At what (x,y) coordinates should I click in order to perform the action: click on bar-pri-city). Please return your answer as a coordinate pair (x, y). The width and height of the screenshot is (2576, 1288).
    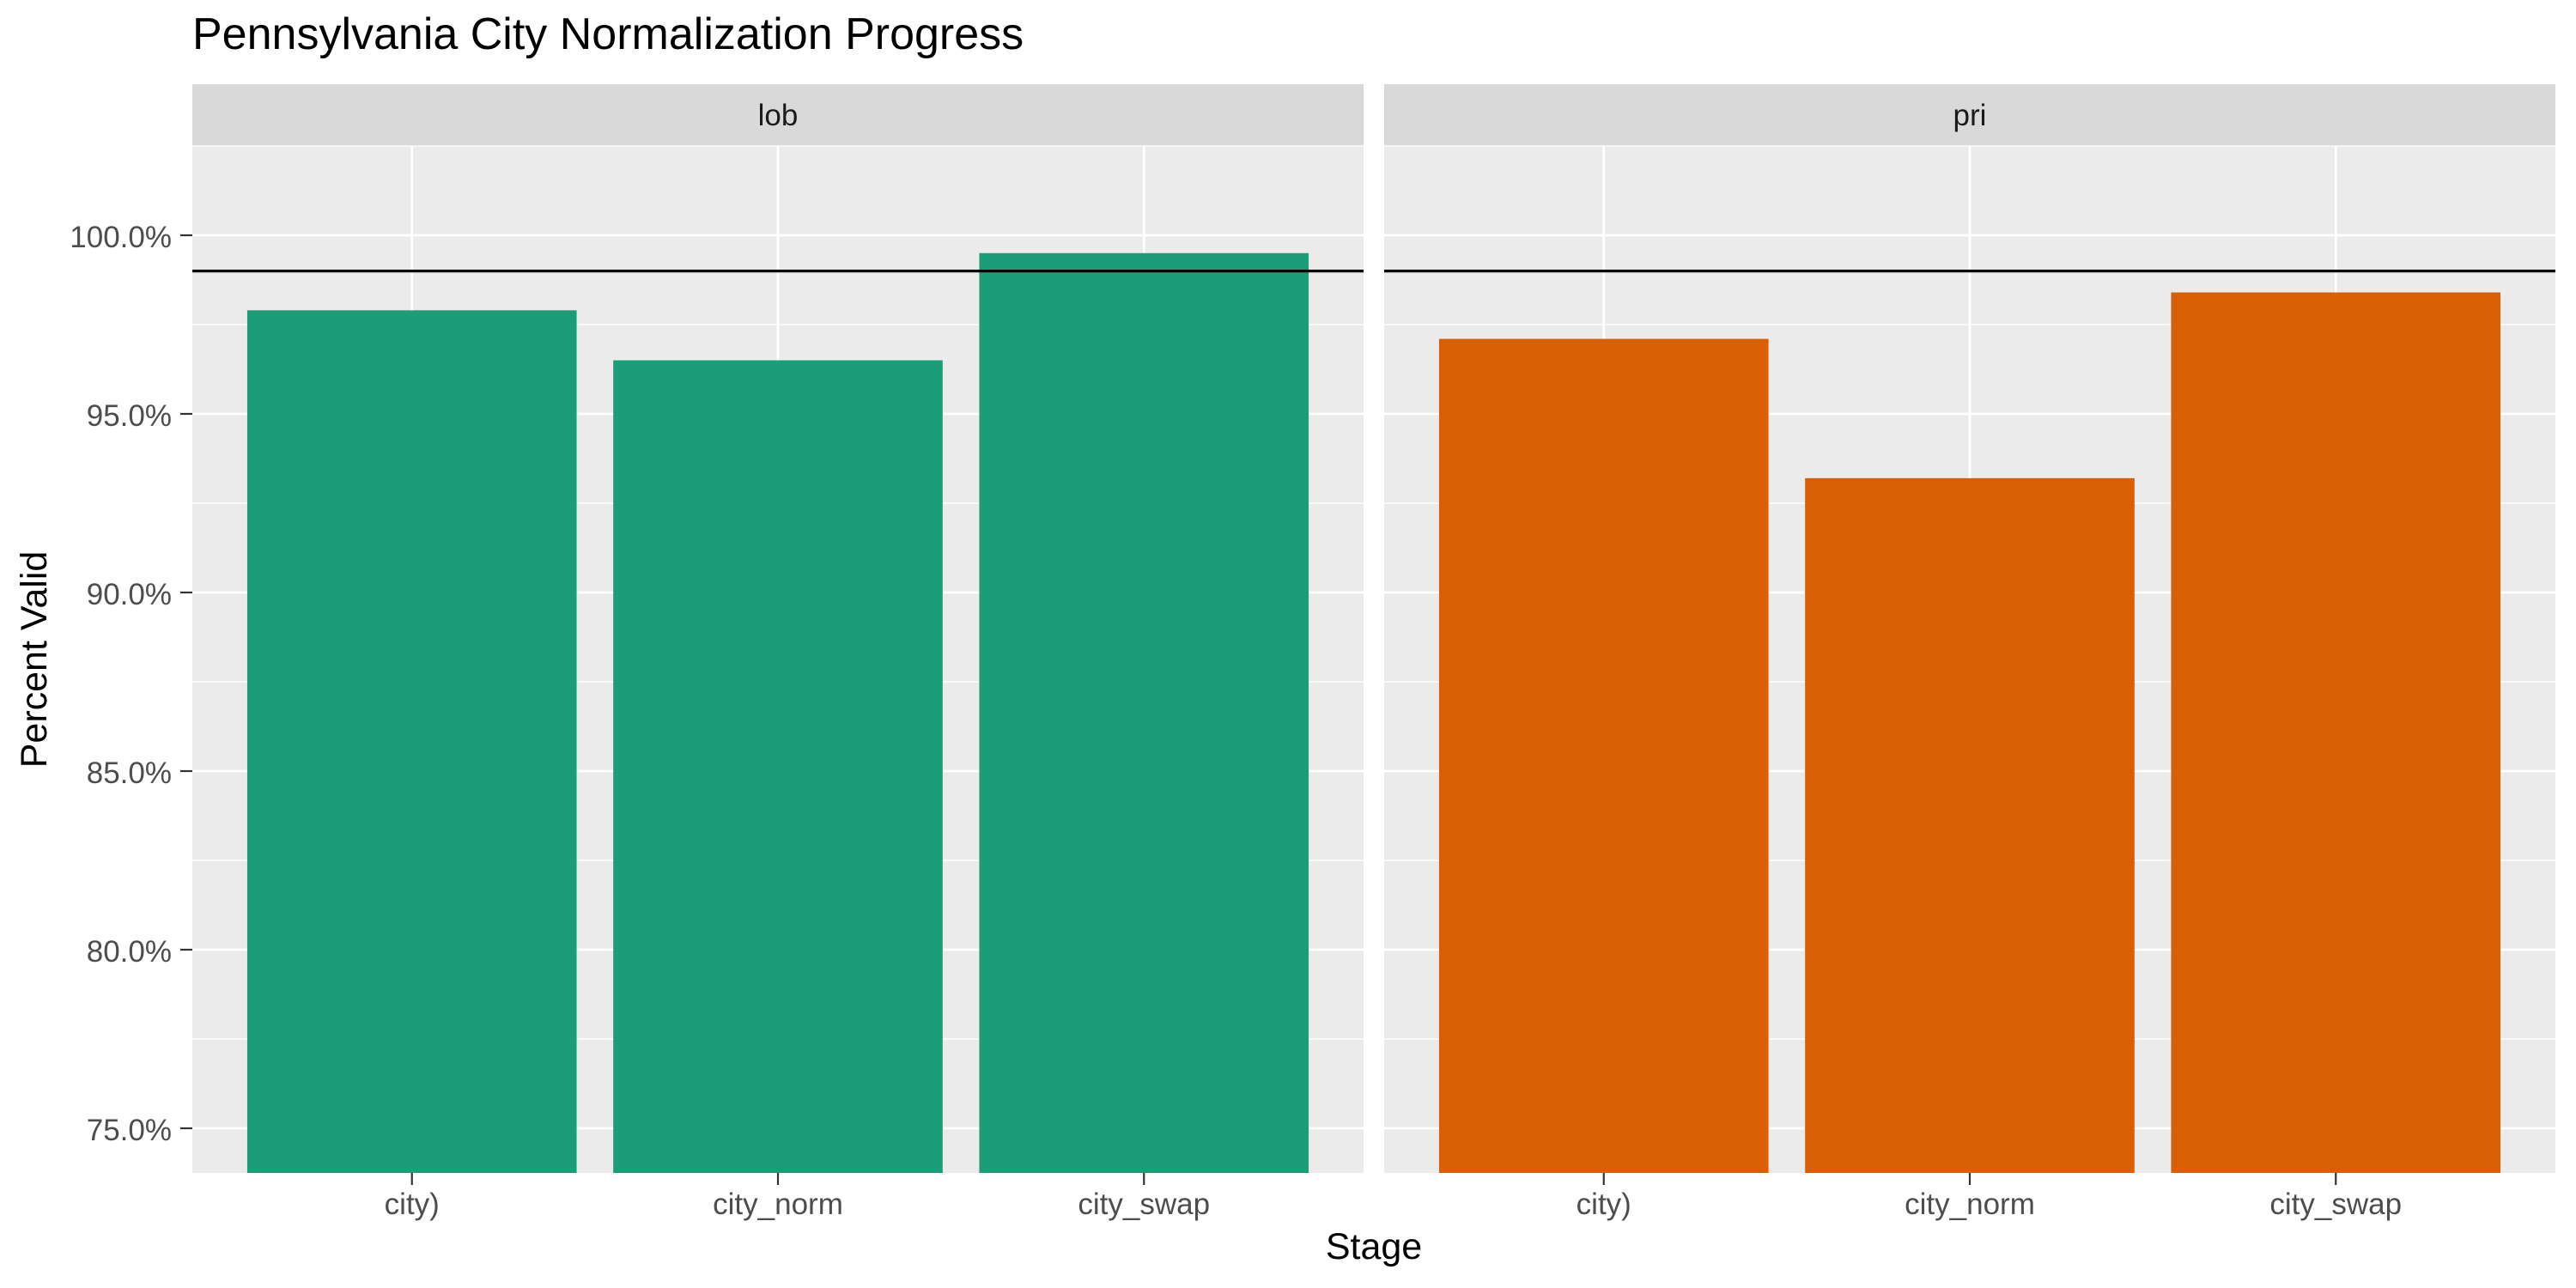
    Looking at the image, I should click on (1603, 755).